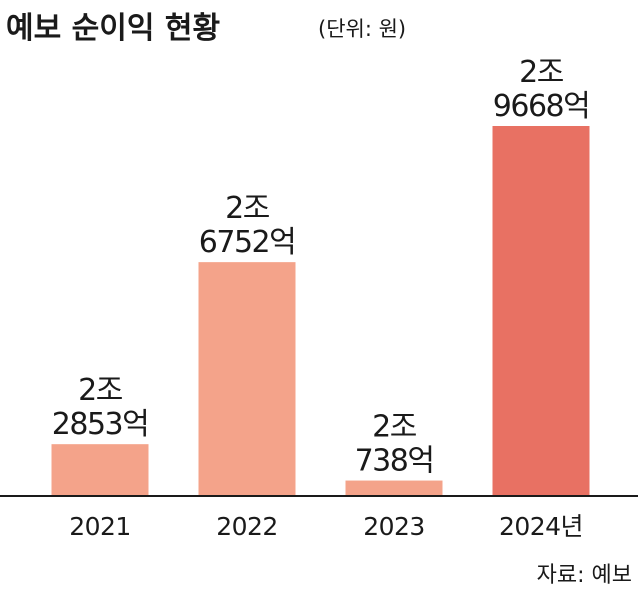 Image resolution: width=638 pixels, height=591 pixels. I want to click on value-label-2023-line1: 2조, so click(394, 427).